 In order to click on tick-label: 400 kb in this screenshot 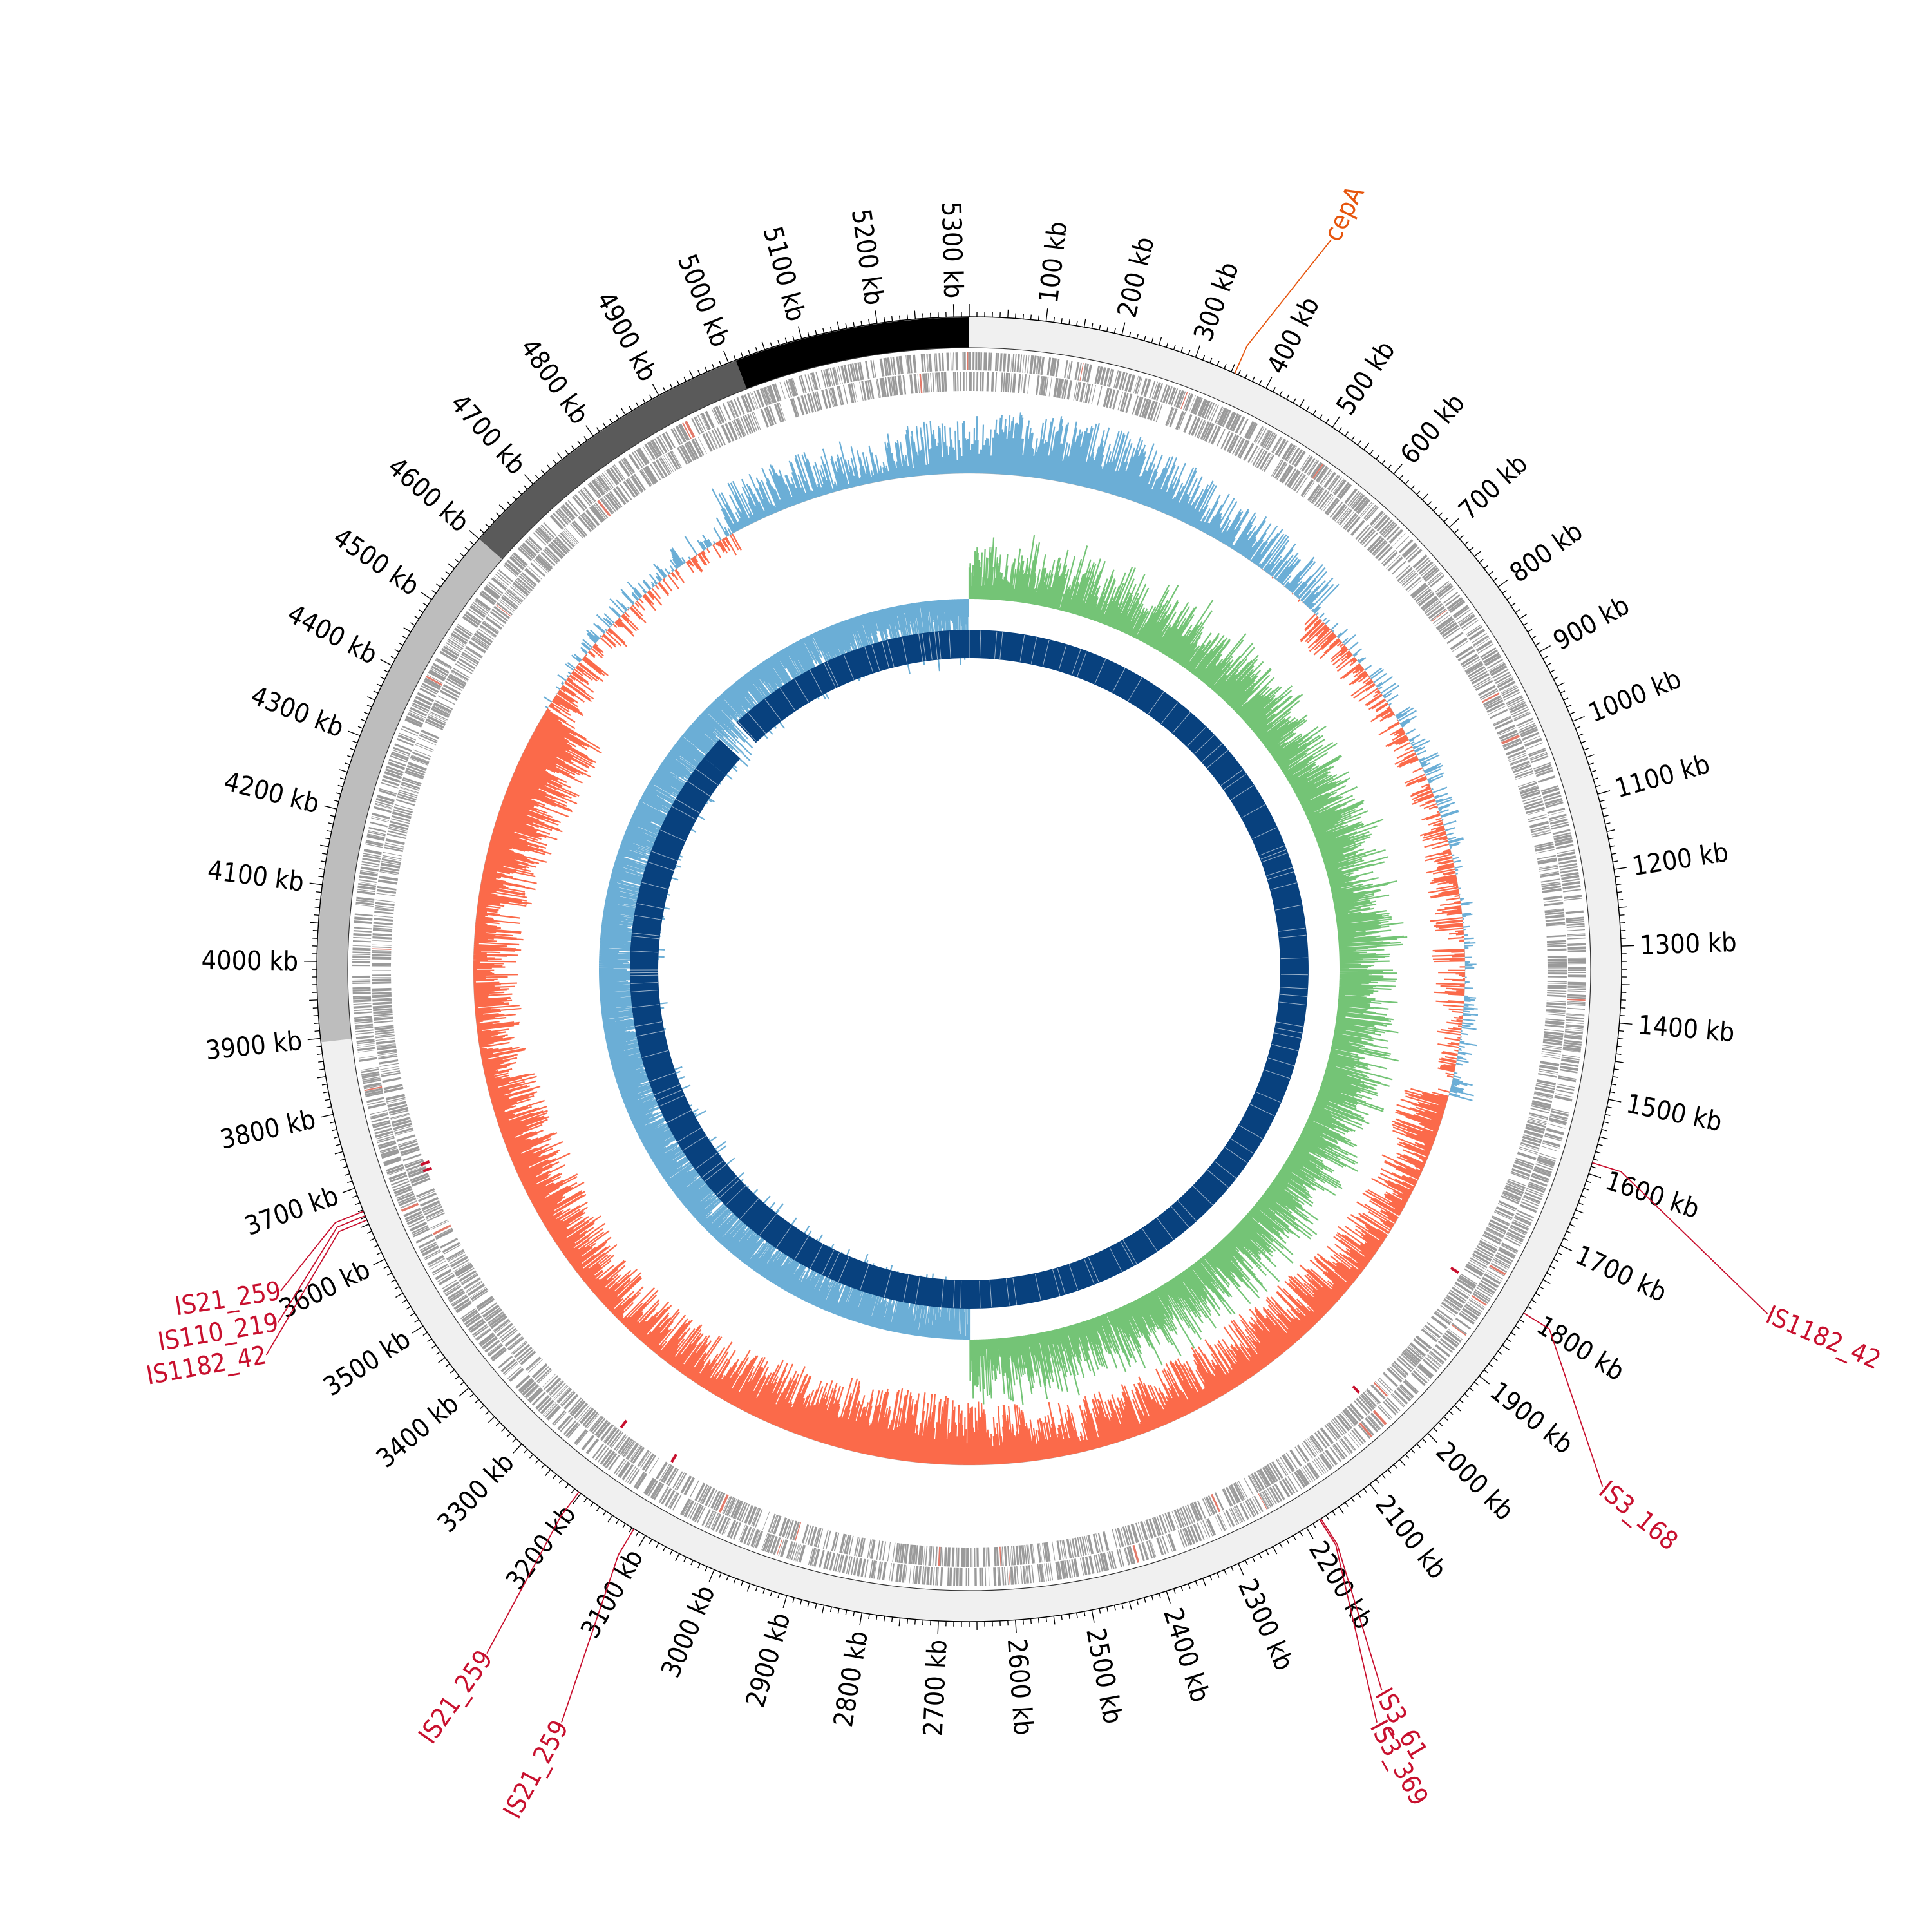, I will do `click(1293, 335)`.